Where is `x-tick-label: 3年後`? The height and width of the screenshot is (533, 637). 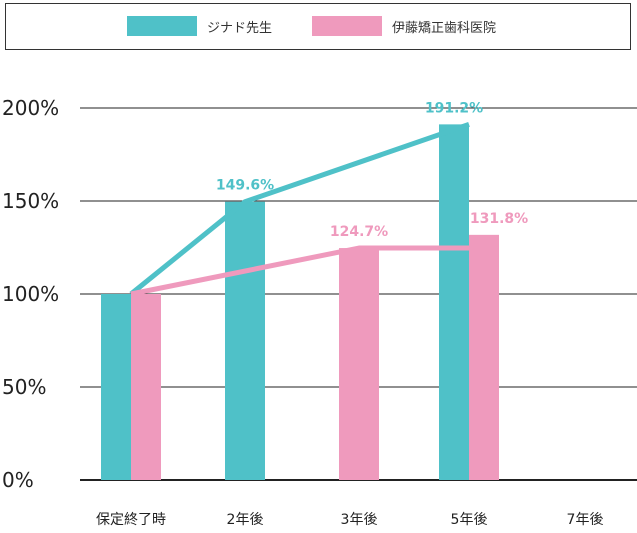
x-tick-label: 3年後 is located at coordinates (359, 520).